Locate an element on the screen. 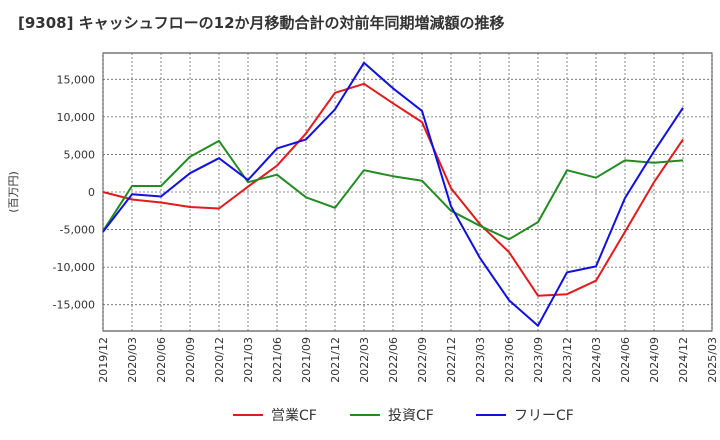  x-tick-label: 2024/06 is located at coordinates (625, 360).